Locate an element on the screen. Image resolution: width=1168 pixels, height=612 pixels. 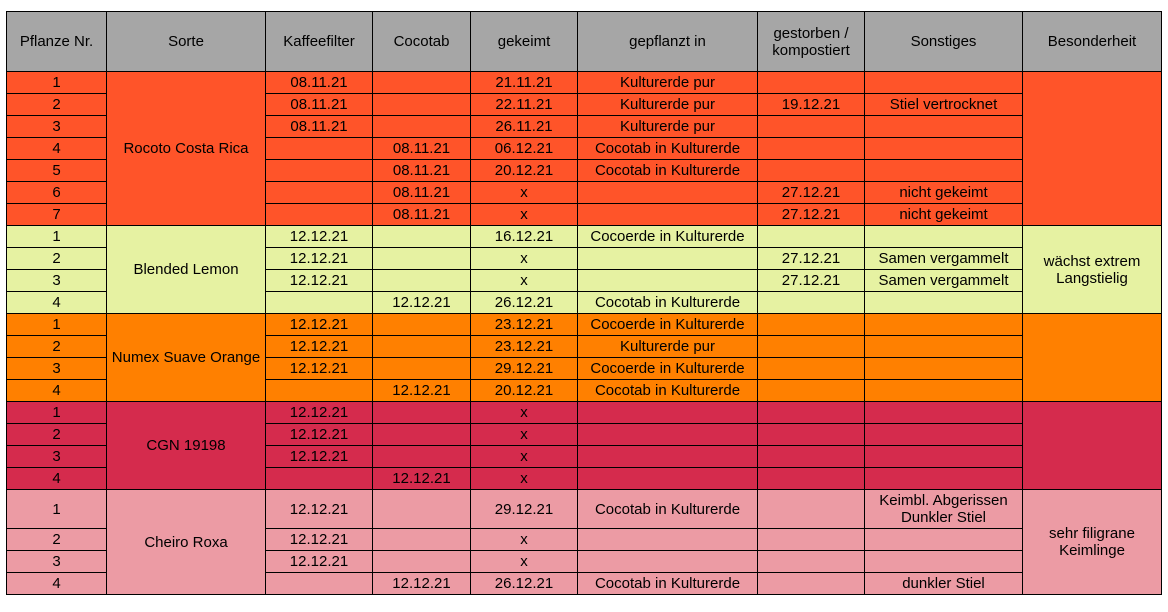
cell-sonstiges: Keimbl. Abgerissen Dunkler Stiel is located at coordinates (943, 509).